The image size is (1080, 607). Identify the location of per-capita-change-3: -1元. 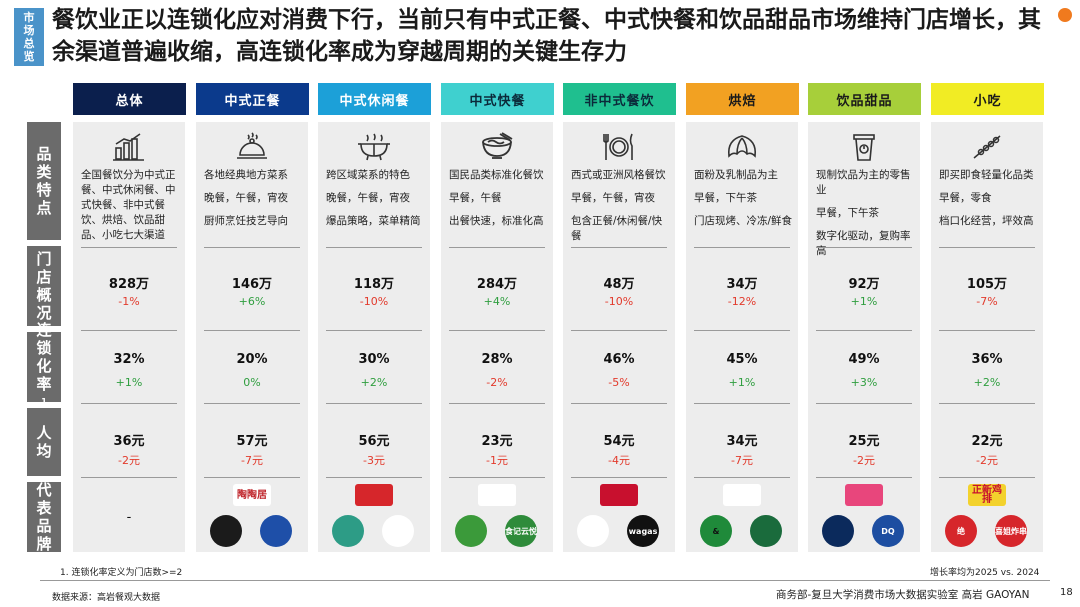
(497, 460).